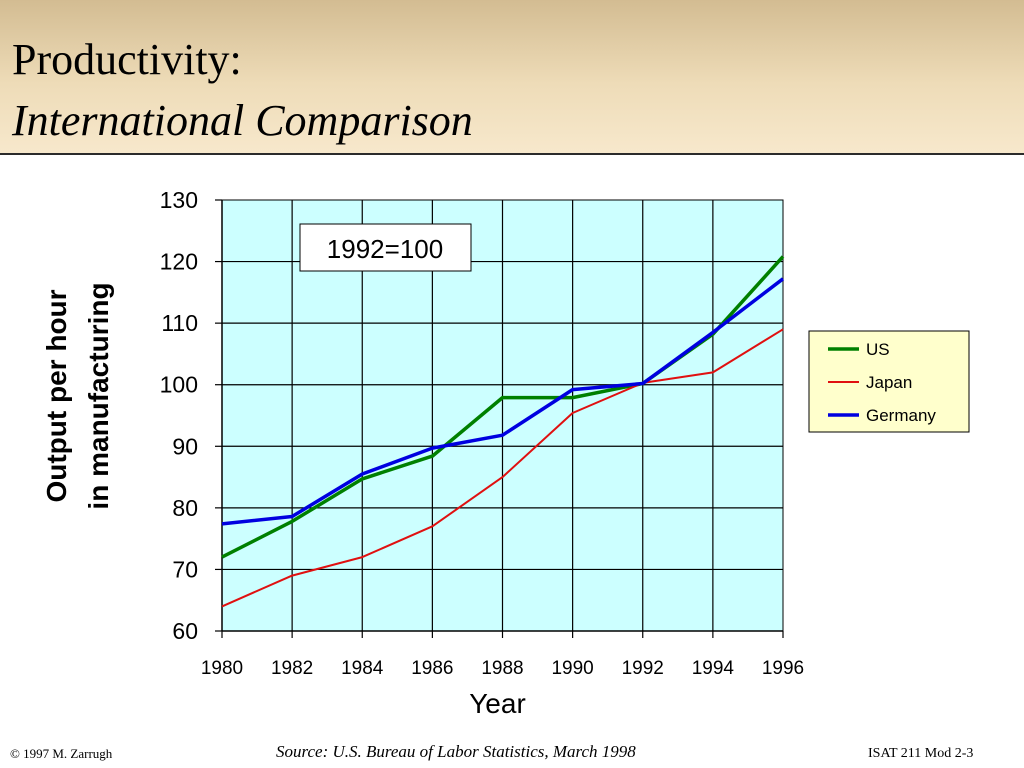 The height and width of the screenshot is (768, 1024). I want to click on slide-title: Productivity:, so click(127, 59).